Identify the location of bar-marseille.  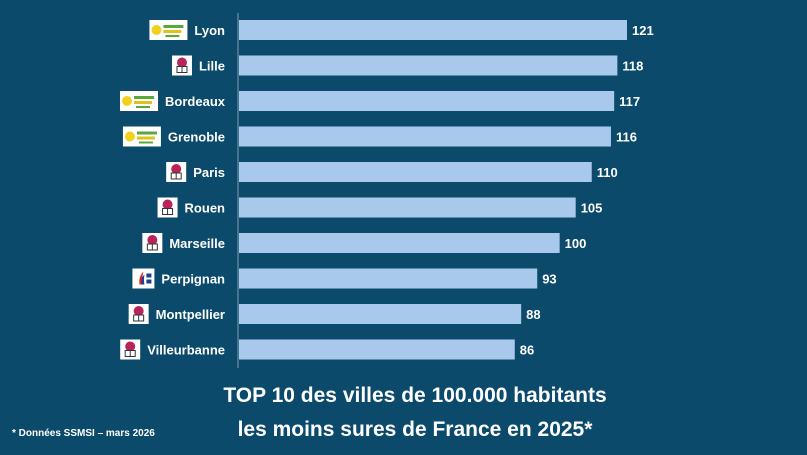
(399, 243).